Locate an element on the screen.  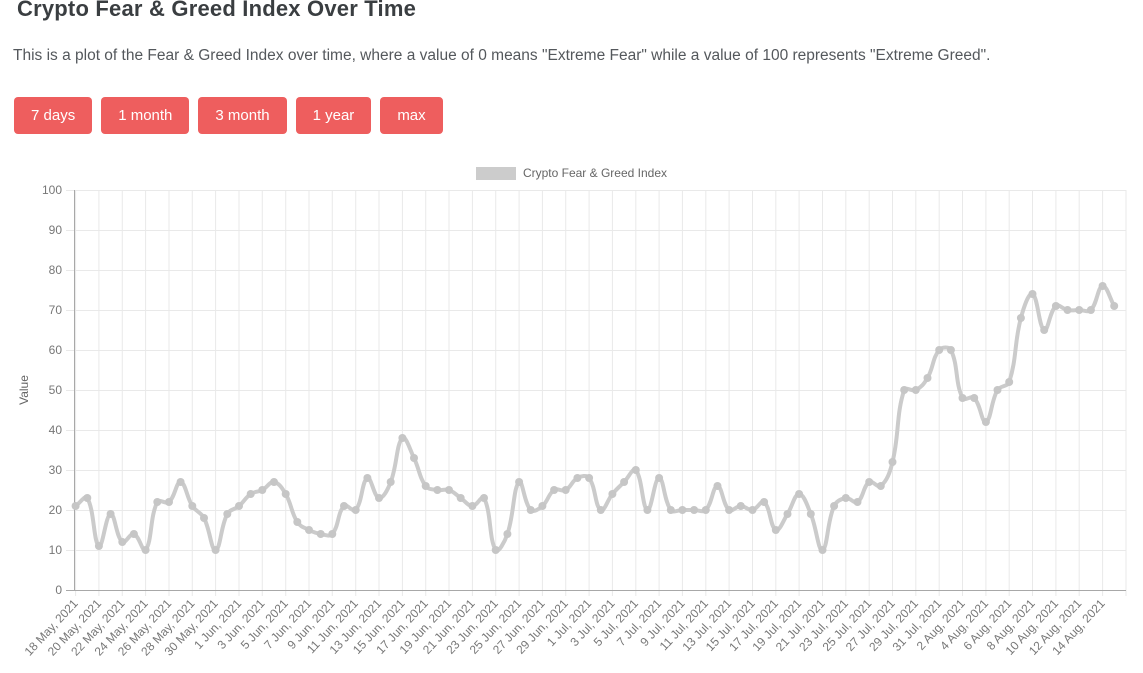
legend-label: Crypto Fear & Greed Index is located at coordinates (595, 173).